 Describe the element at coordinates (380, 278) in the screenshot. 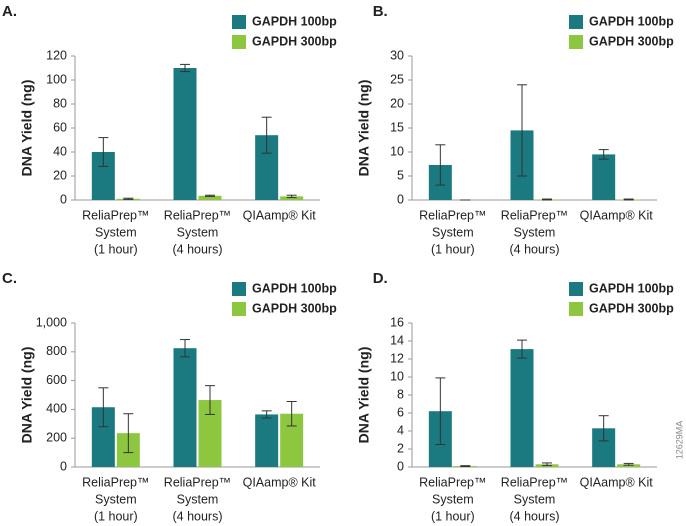

I see `panel-label: D.` at that location.